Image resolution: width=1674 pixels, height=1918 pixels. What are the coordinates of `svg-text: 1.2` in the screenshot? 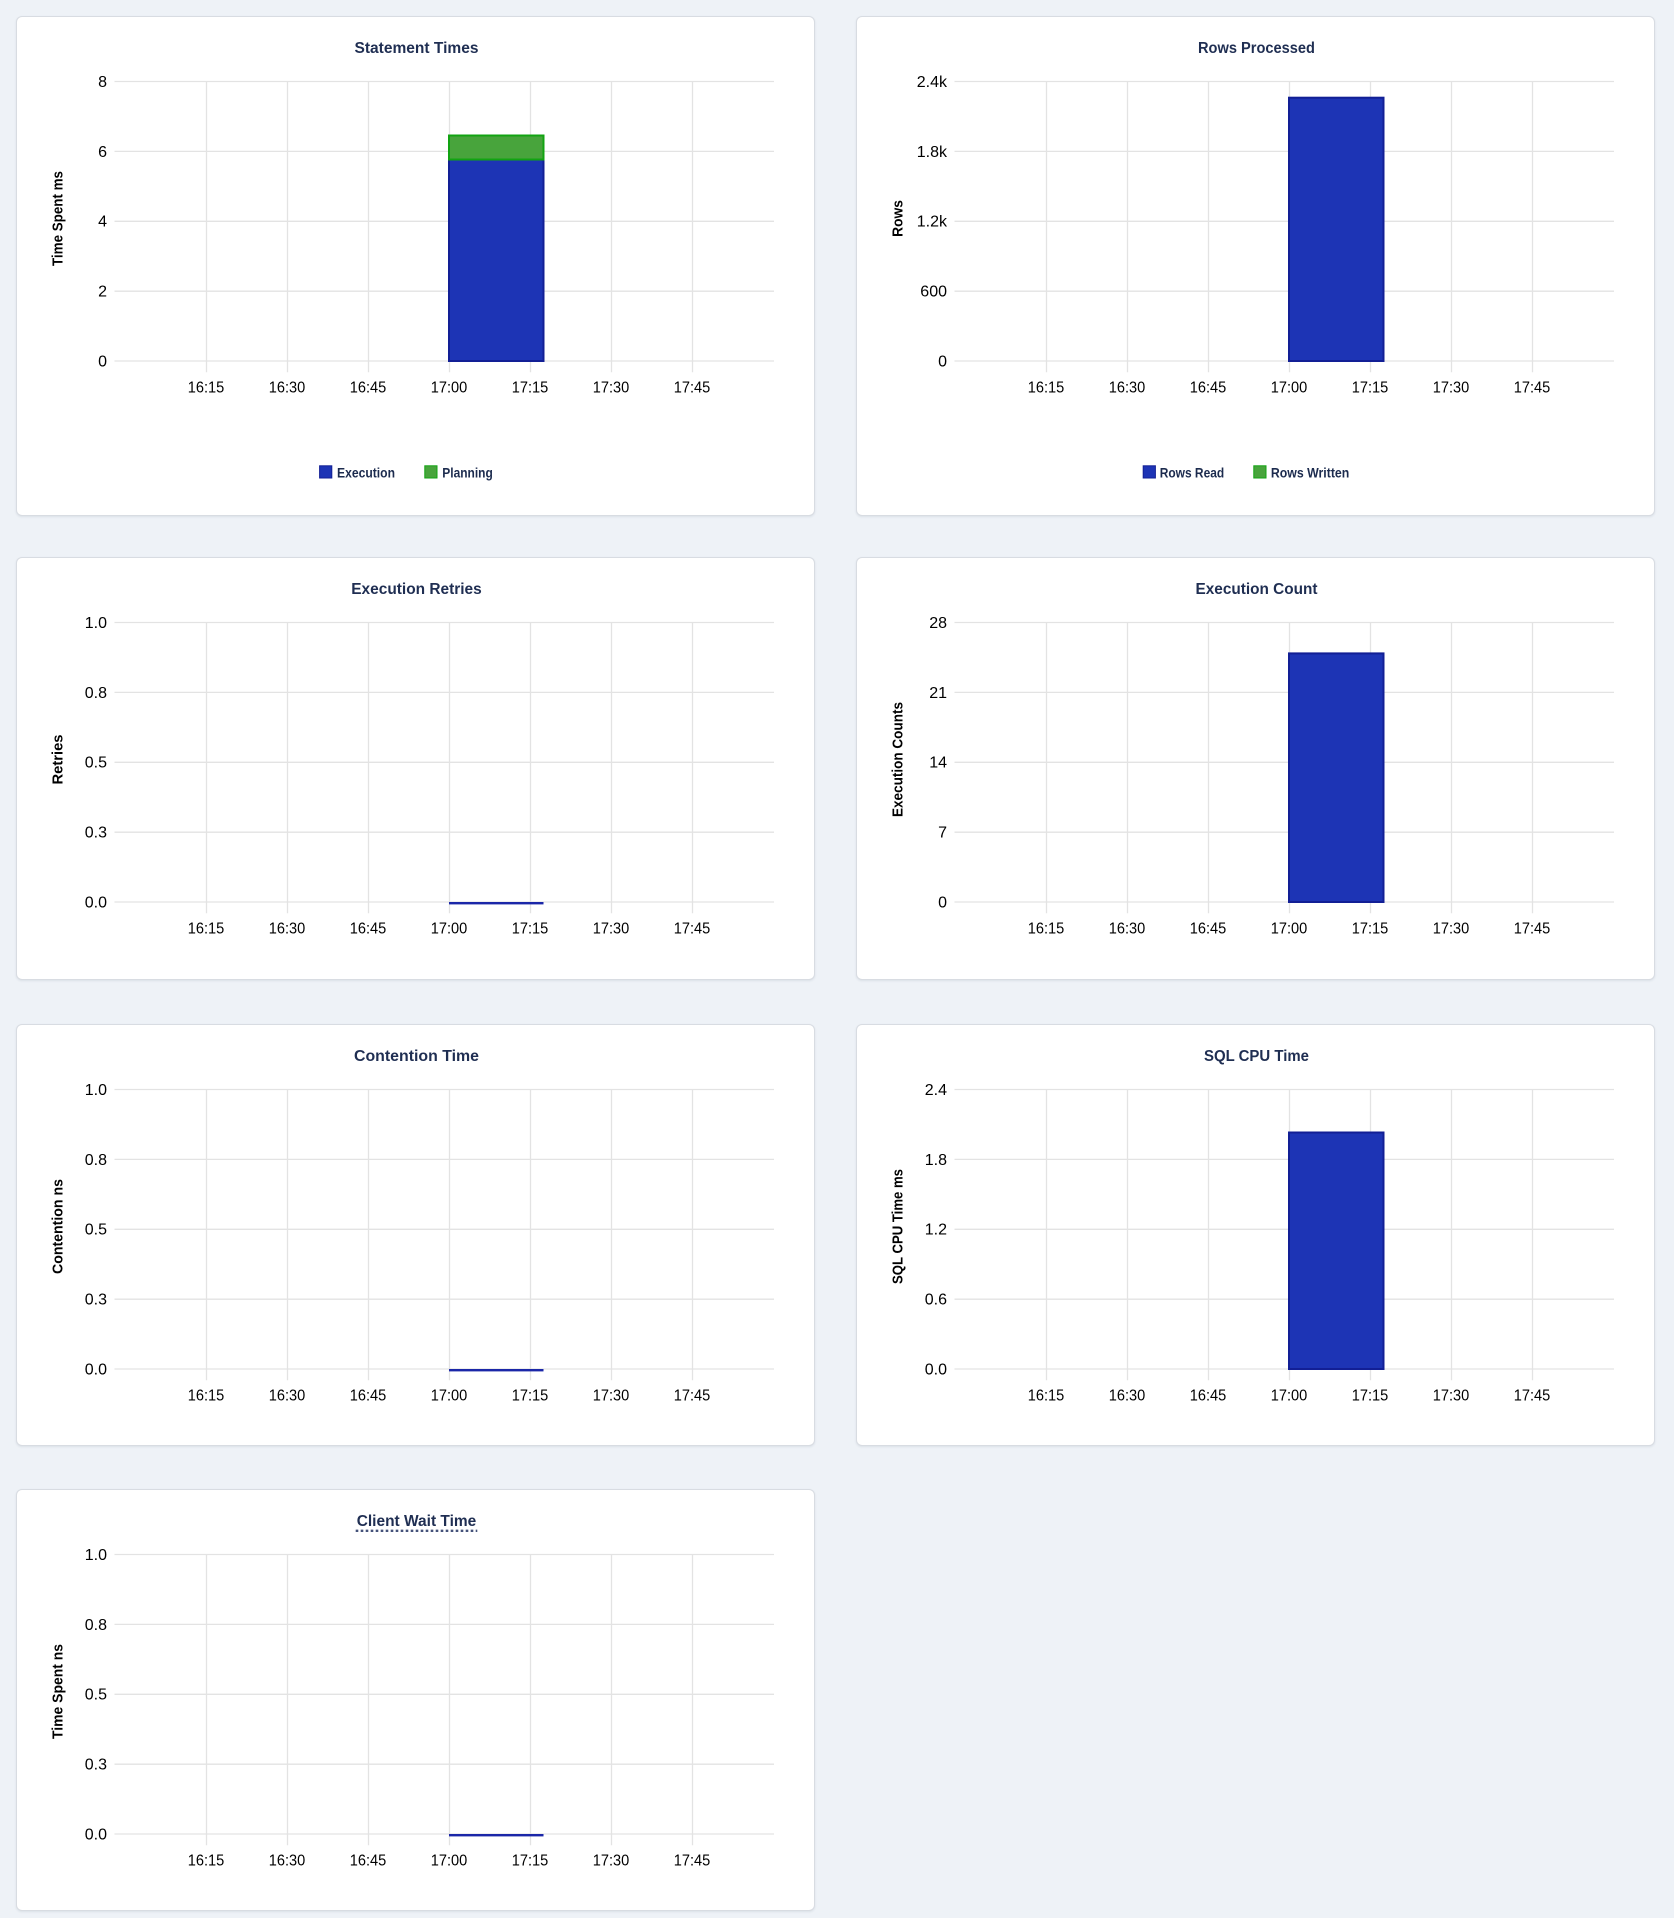 It's located at (935, 1229).